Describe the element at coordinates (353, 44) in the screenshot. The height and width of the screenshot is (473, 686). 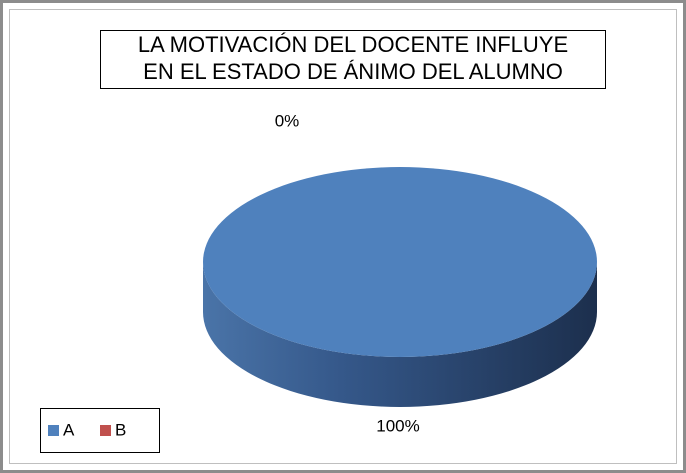
I see `chart-title: LA MOTIVACIÓN DEL DOCENTE INFLUYE` at that location.